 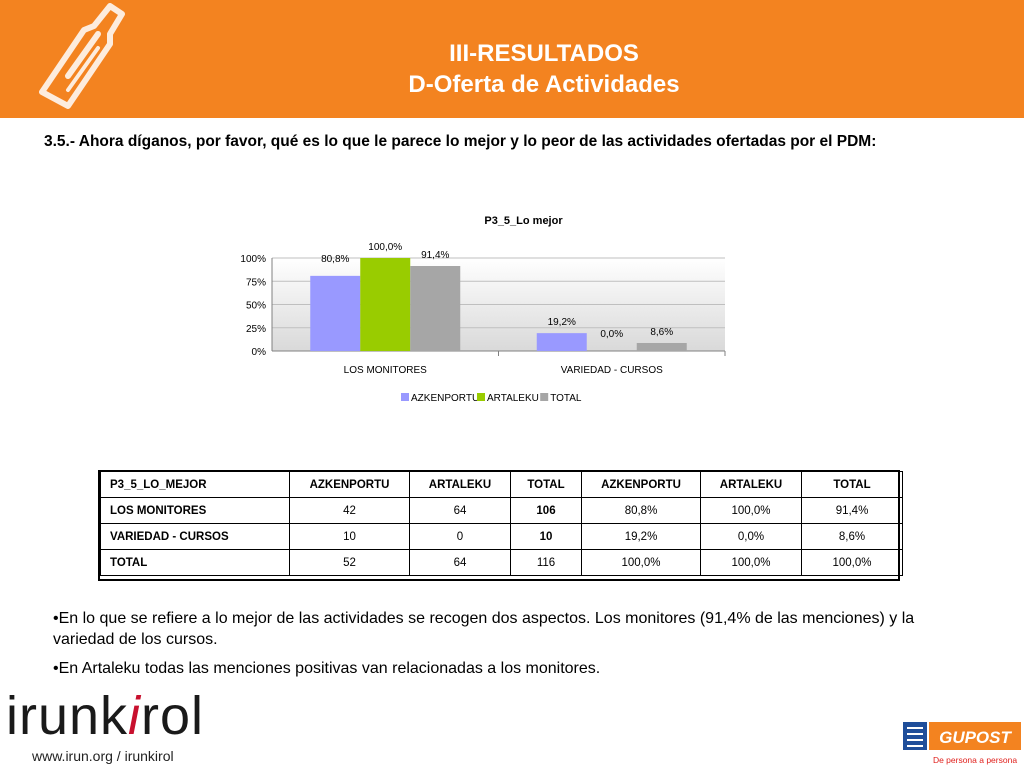 I want to click on table-cell: VARIEDAD - CURSOS, so click(x=195, y=536).